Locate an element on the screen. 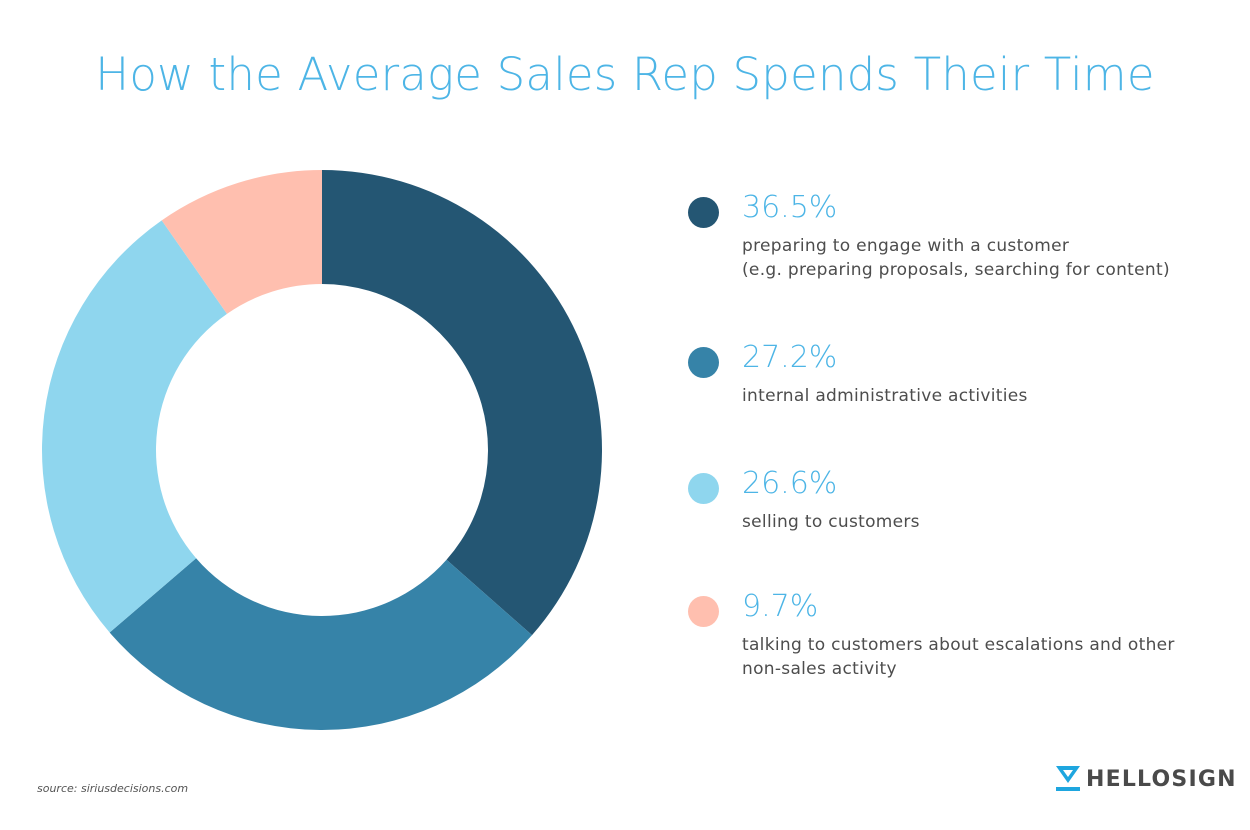 The image size is (1250, 830). legend-value: 36.5% is located at coordinates (790, 207).